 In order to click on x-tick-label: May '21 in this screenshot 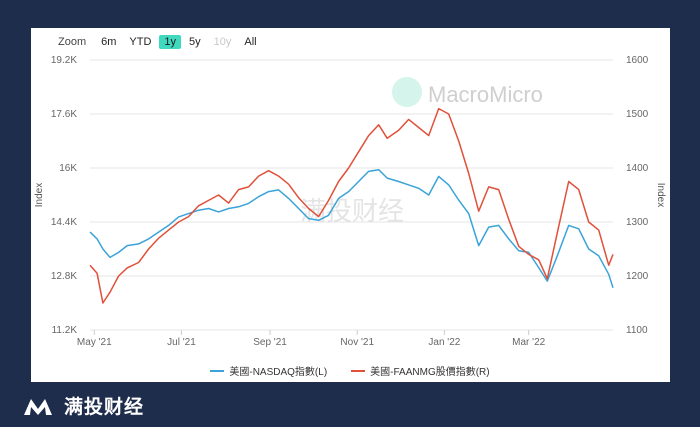, I will do `click(94, 342)`.